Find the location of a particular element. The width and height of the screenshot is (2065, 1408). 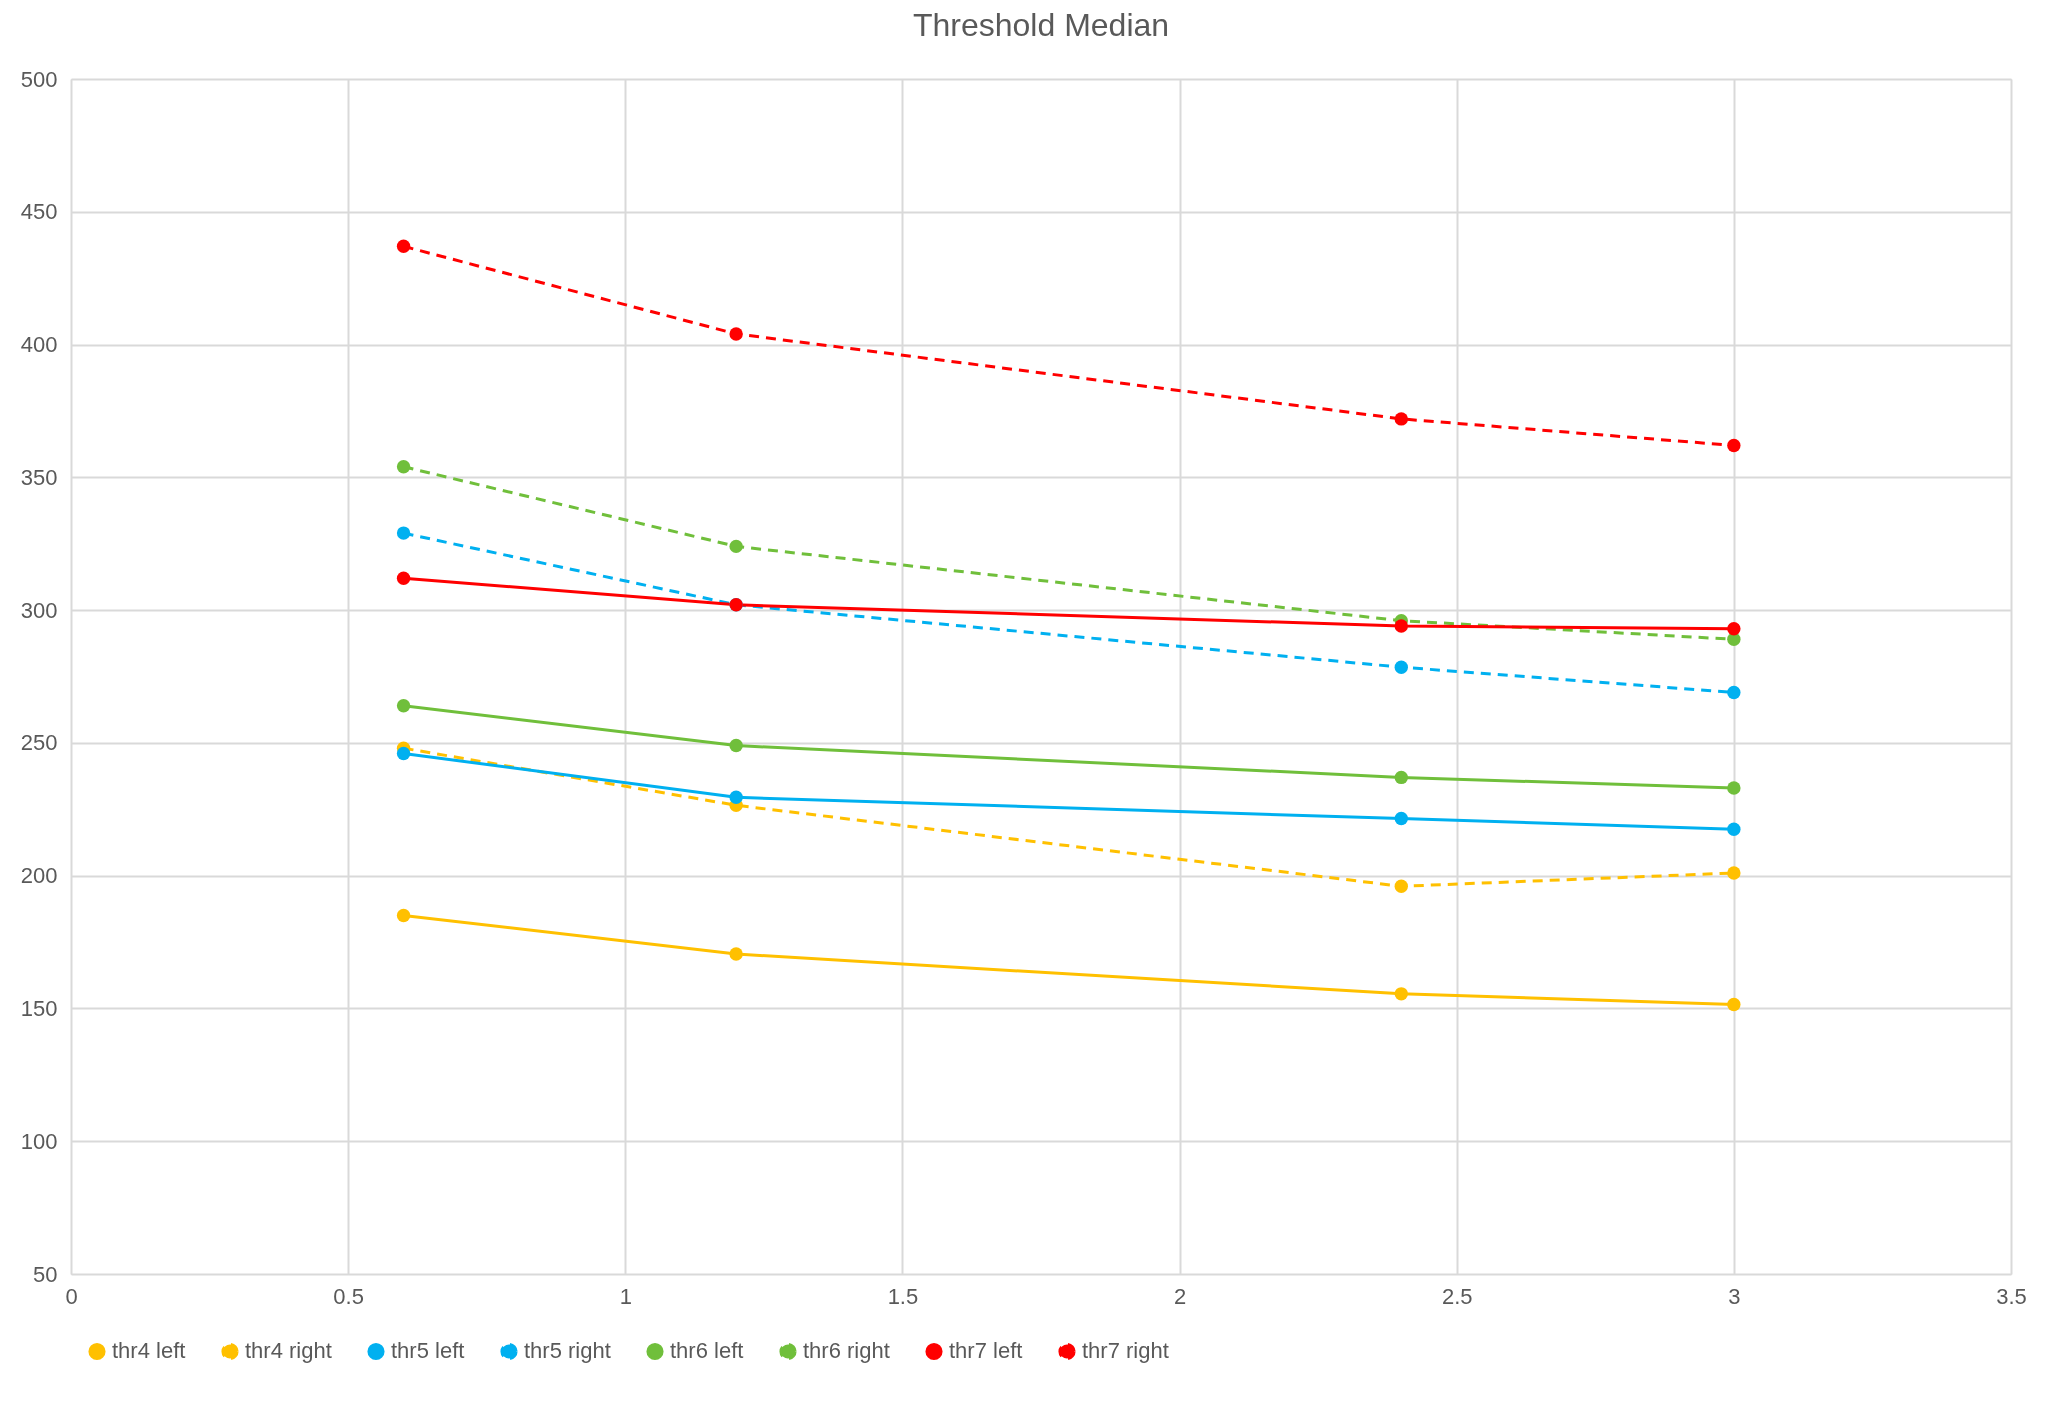

legend-label: thr6 right is located at coordinates (846, 1351).